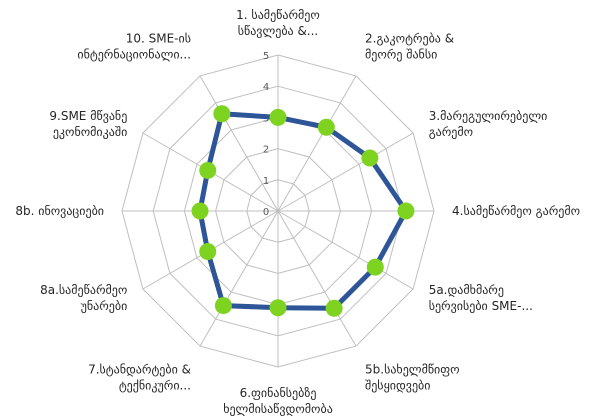 This screenshot has height=418, width=590. I want to click on category-label-line: შესყიდვები, so click(397, 386).